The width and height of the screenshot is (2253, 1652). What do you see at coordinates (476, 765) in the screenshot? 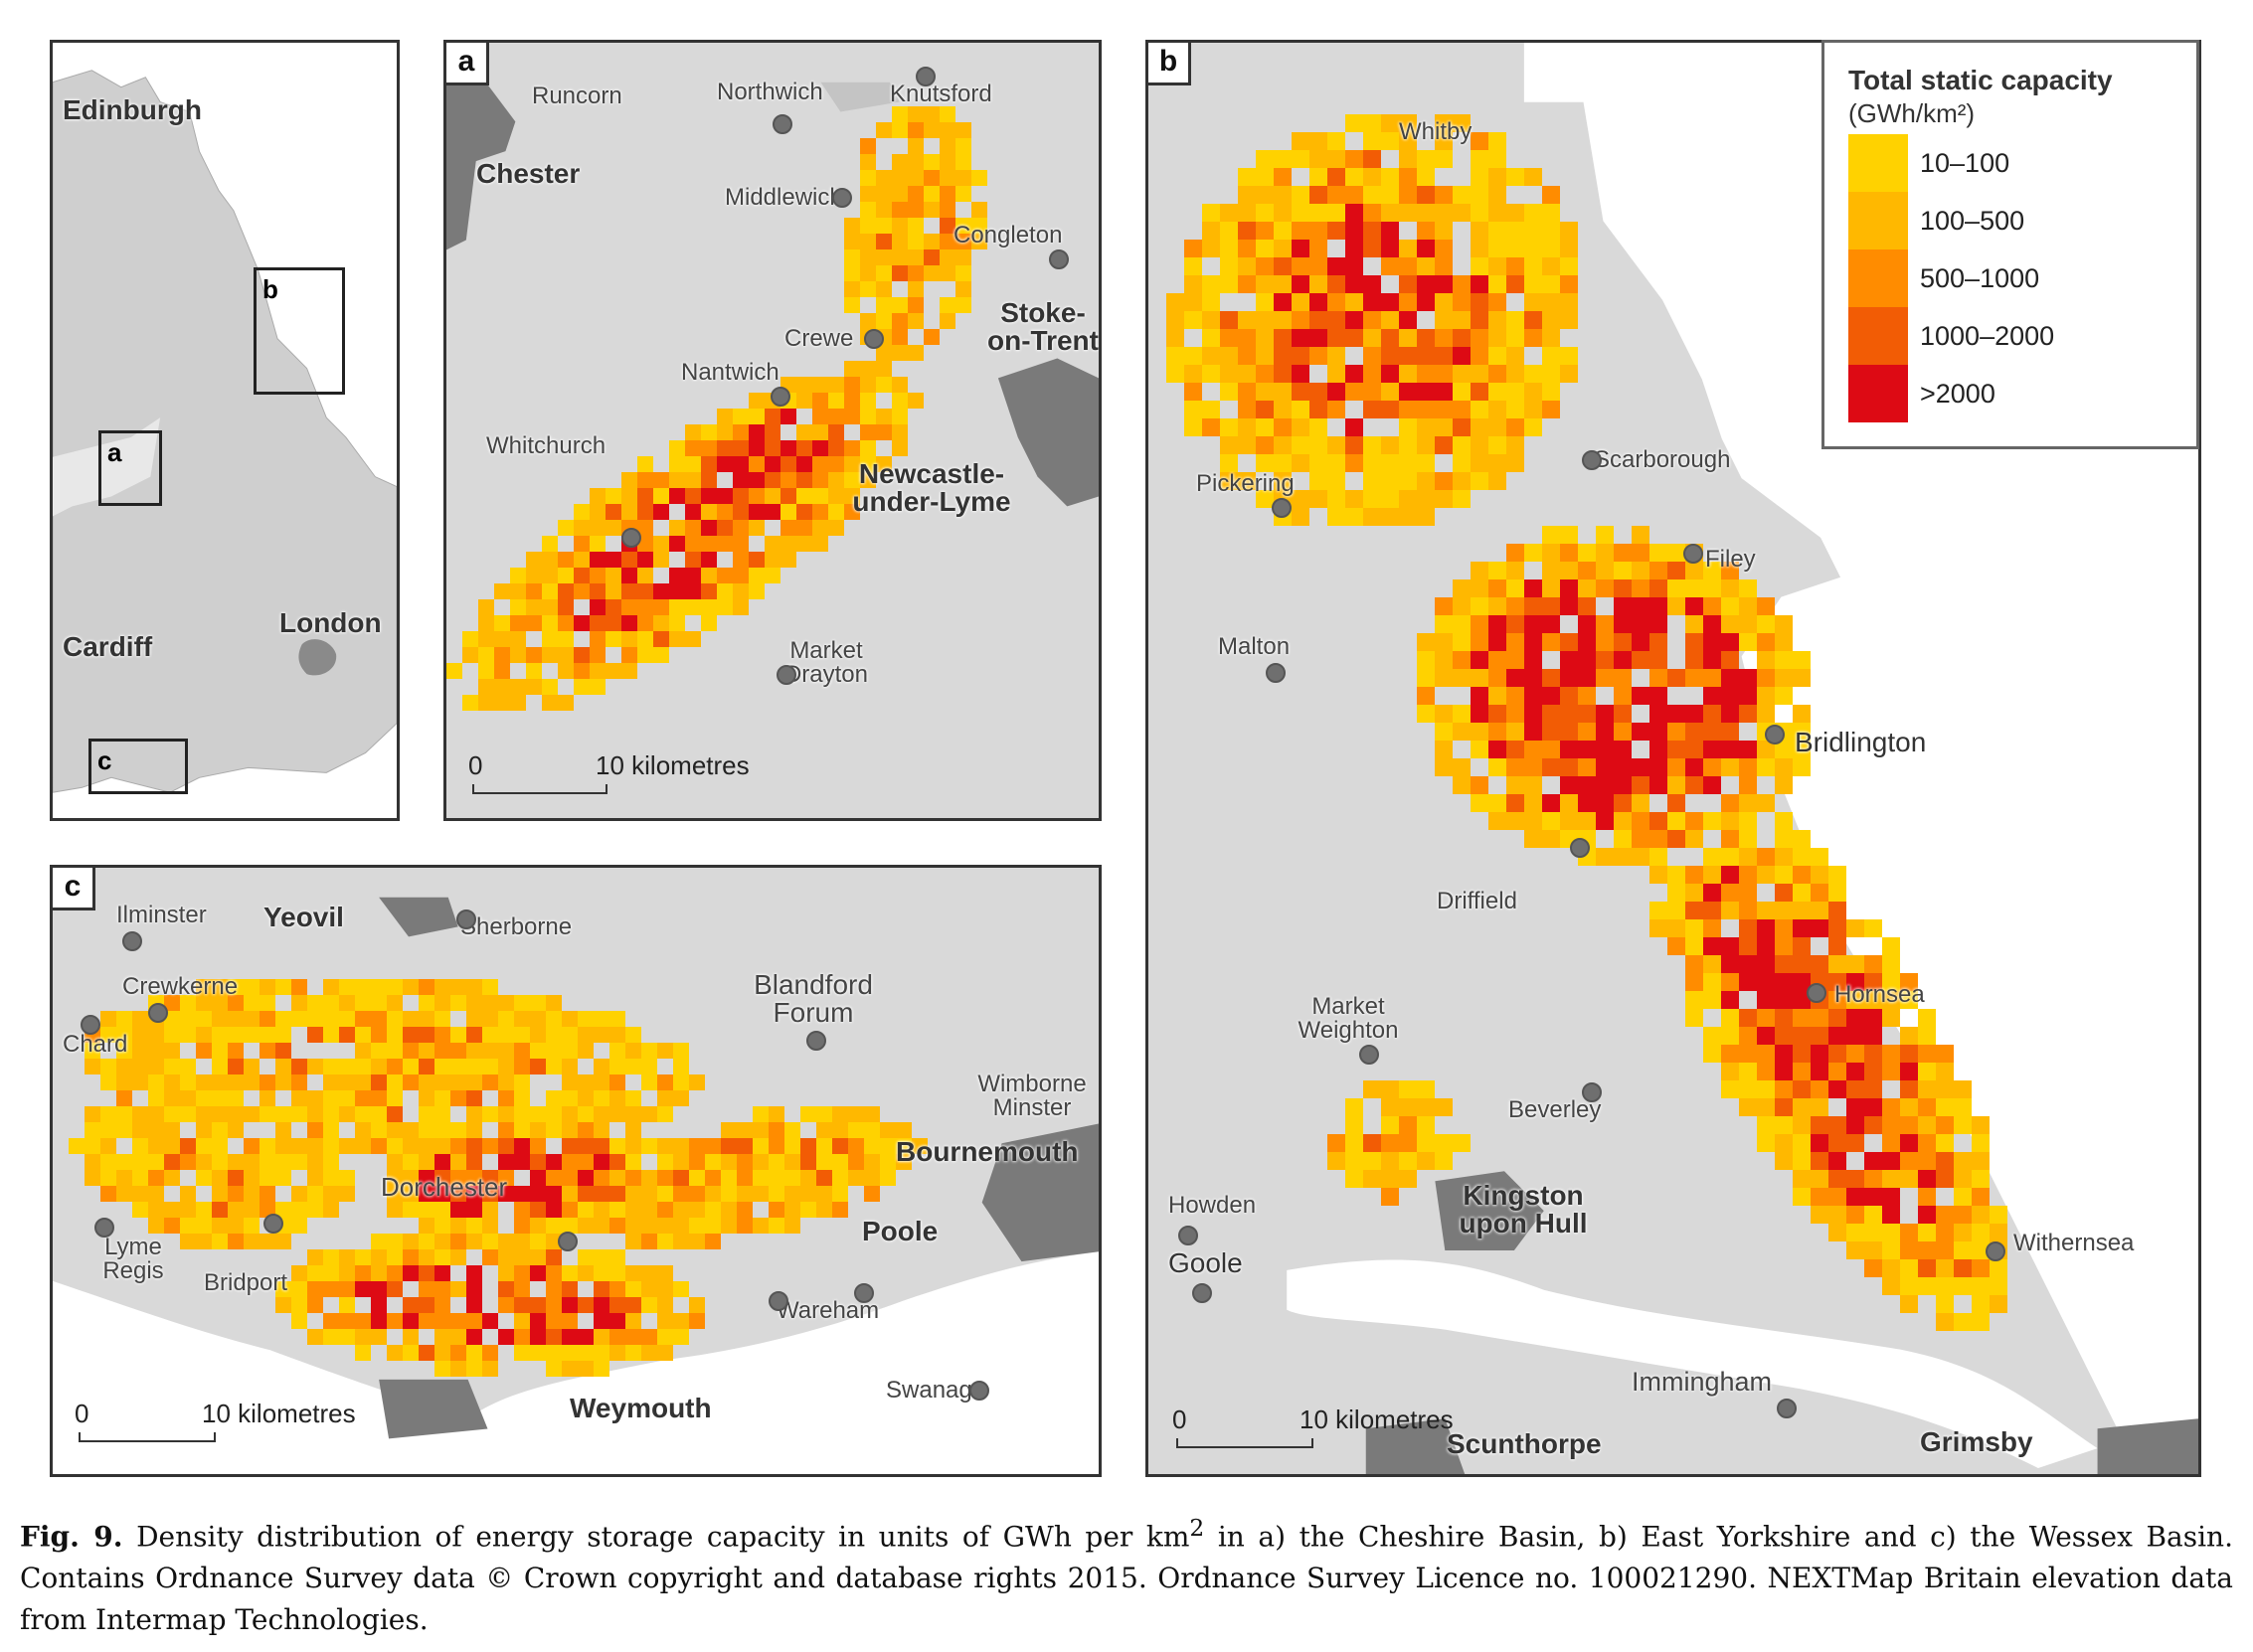
I see `panel-a-scale-zero: 0` at bounding box center [476, 765].